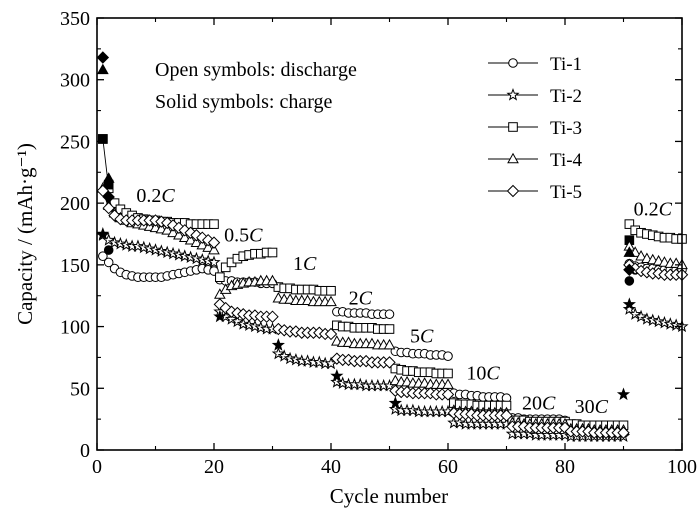 This screenshot has height=515, width=700. What do you see at coordinates (535, 160) in the screenshot?
I see `legend-item-ti-4: Ti-4` at bounding box center [535, 160].